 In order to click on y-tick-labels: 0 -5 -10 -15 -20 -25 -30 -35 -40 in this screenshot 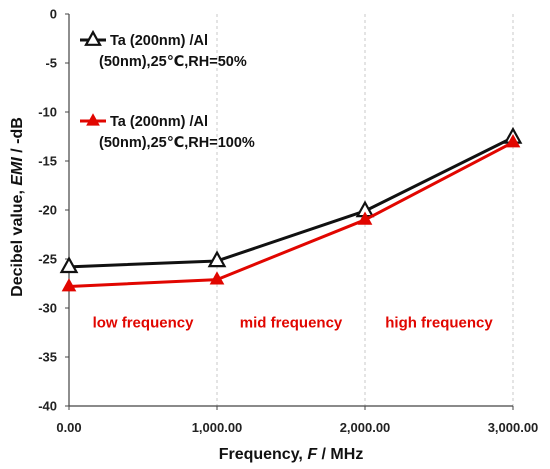, I will do `click(53, 210)`.